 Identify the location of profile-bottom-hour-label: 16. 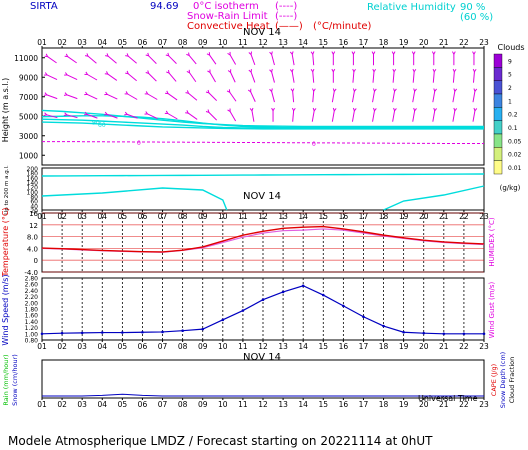
(344, 216).